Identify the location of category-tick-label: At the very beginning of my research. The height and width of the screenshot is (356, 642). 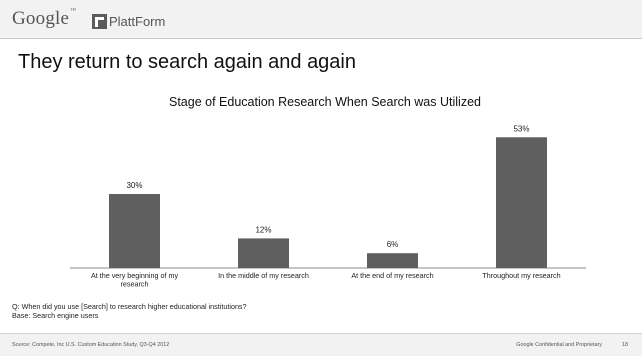
(135, 280).